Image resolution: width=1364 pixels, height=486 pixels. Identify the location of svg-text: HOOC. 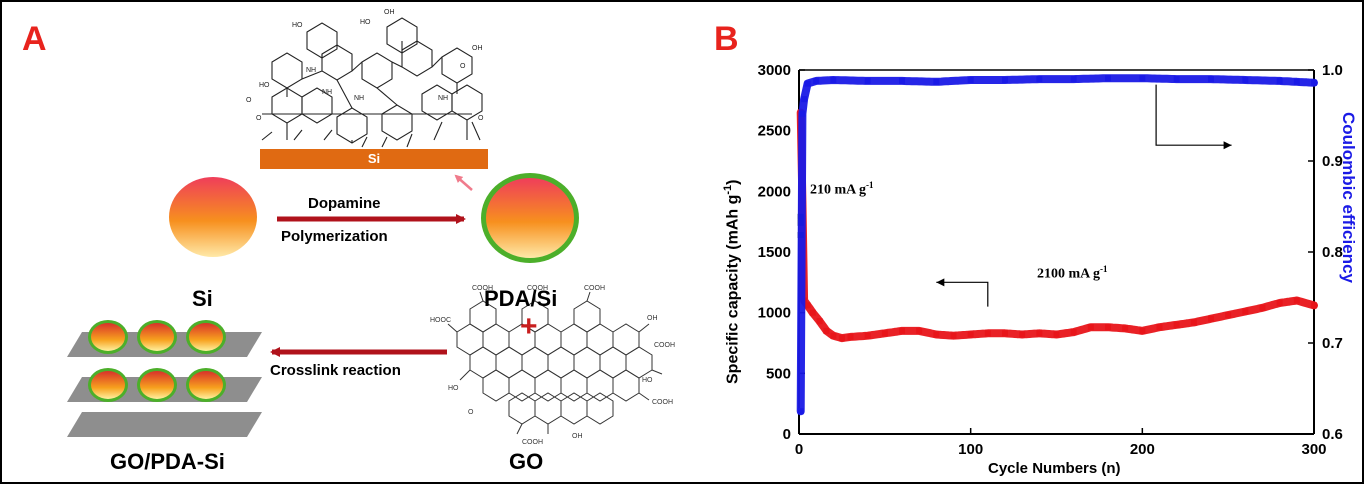
(440, 320).